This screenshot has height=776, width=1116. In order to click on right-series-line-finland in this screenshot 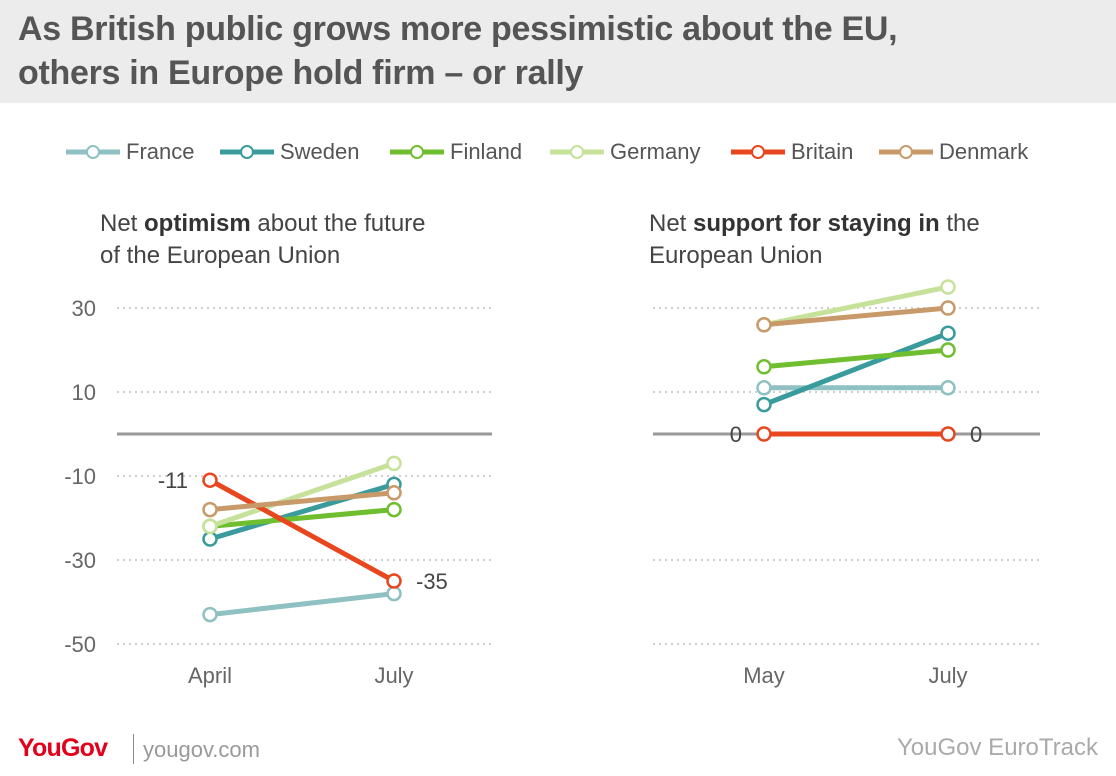, I will do `click(856, 358)`.